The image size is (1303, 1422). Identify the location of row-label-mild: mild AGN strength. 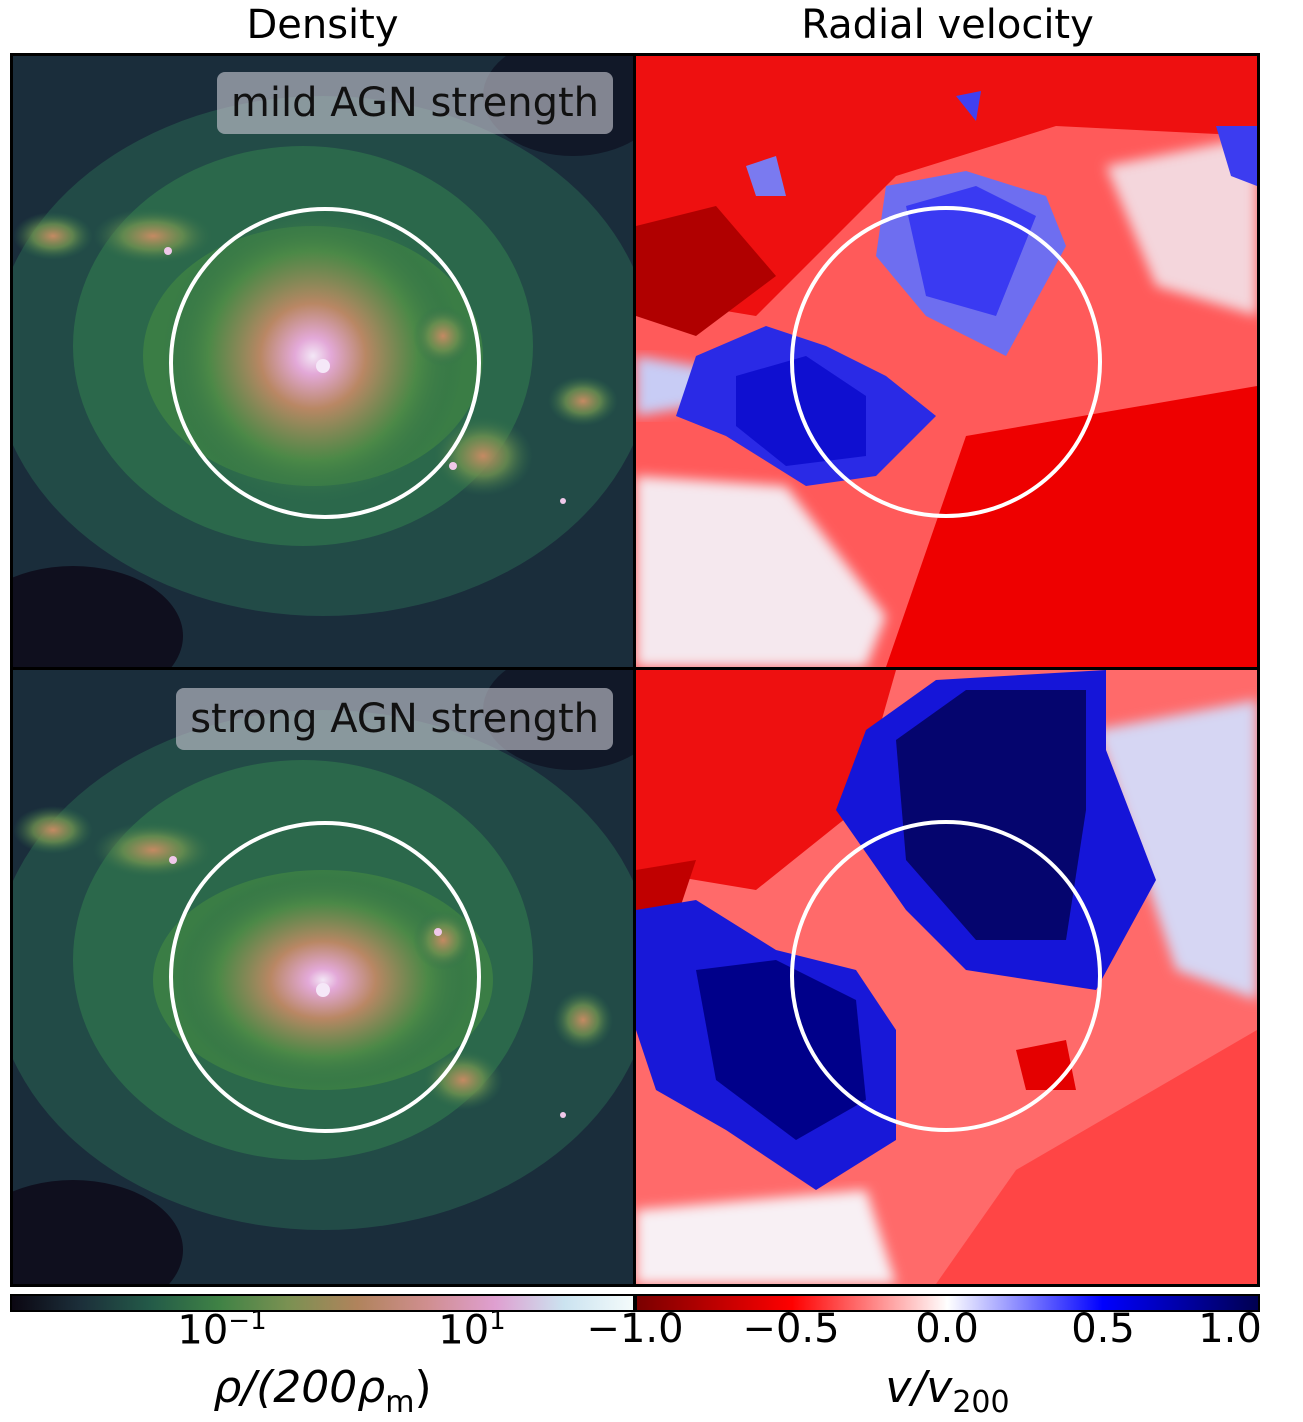
(414, 103).